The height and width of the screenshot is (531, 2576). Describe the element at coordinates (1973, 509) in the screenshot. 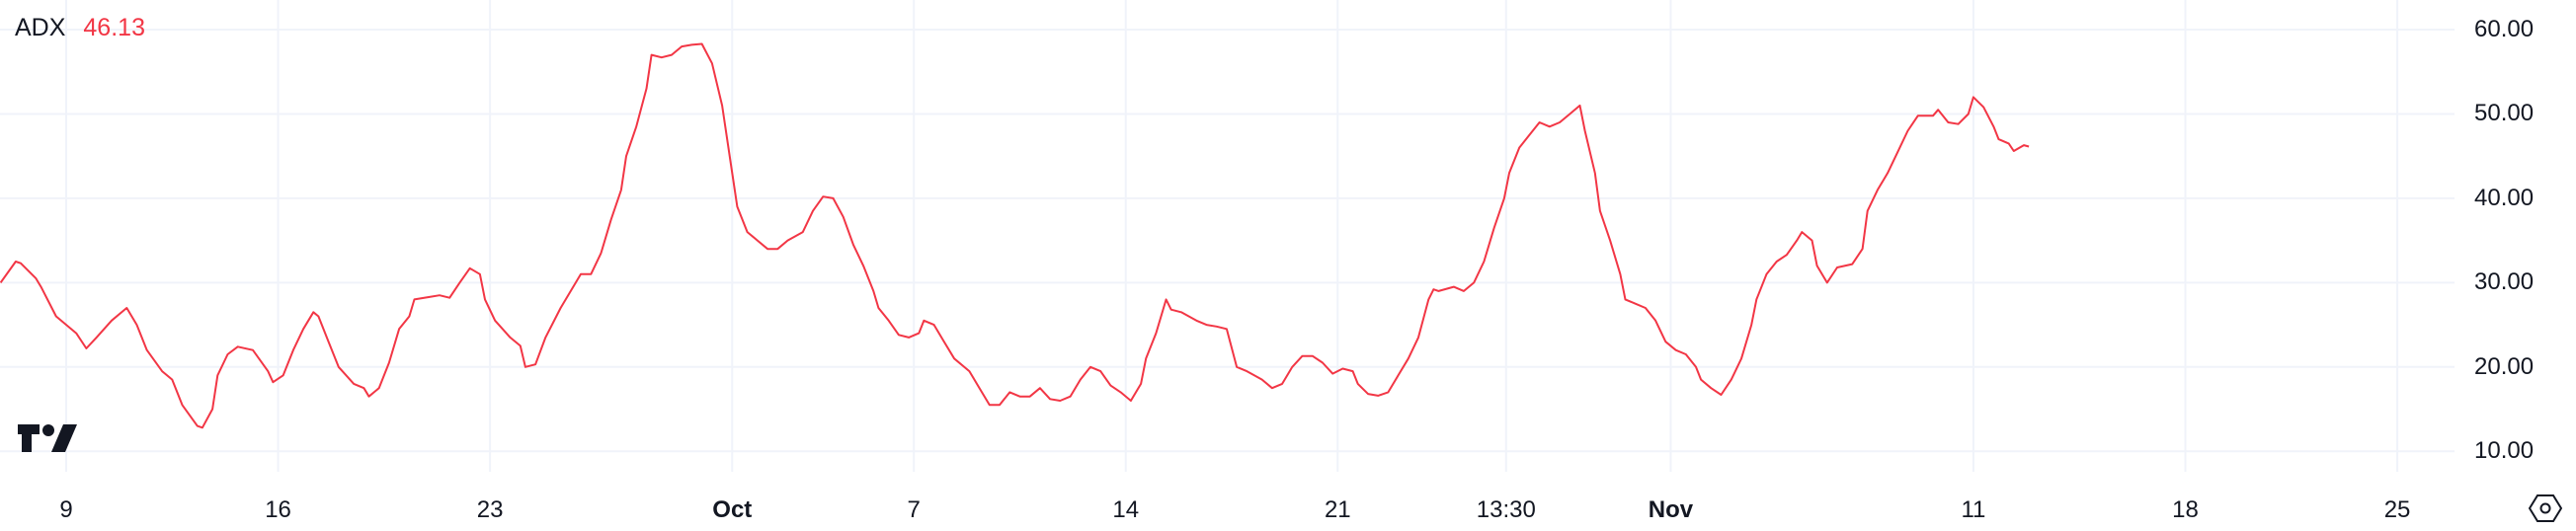

I see `x-tick-label: 11` at that location.